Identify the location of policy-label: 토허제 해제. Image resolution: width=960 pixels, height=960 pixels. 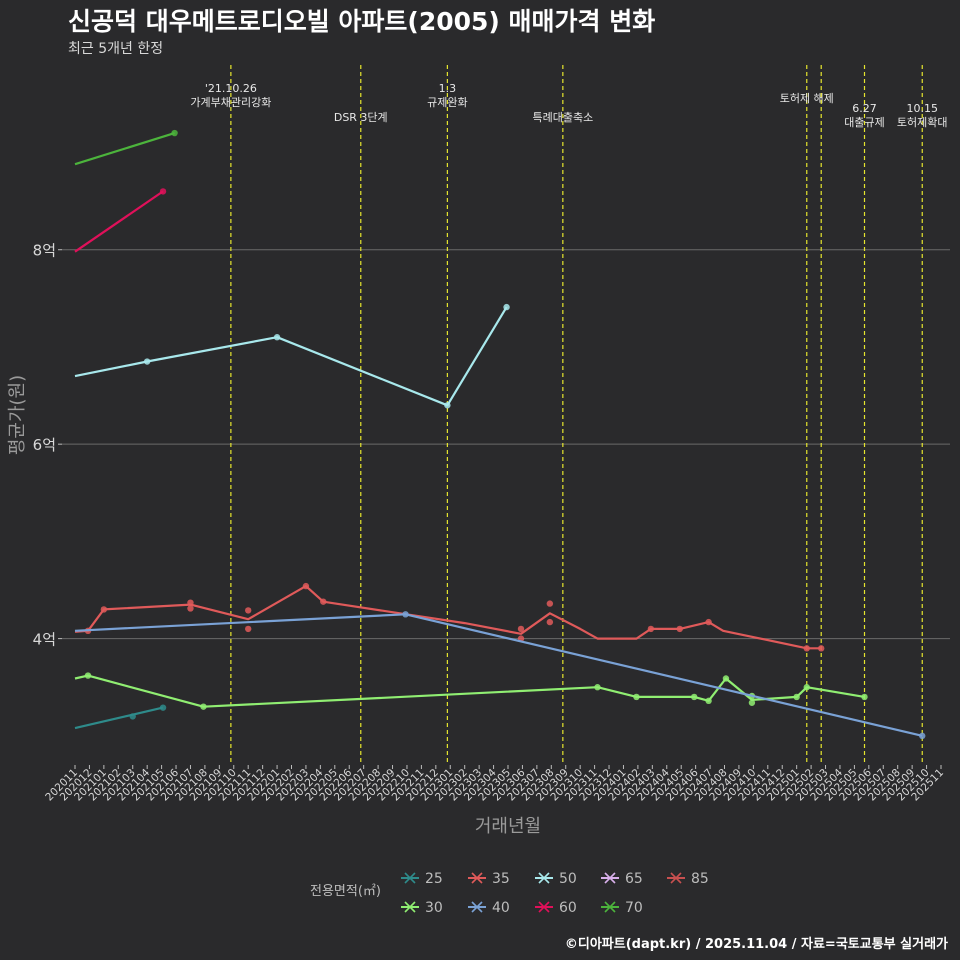
(807, 98).